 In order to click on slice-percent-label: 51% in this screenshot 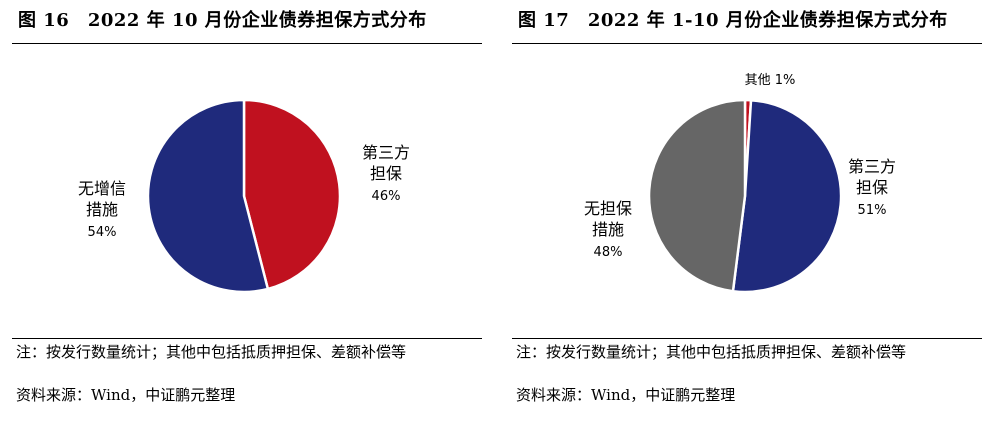, I will do `click(872, 210)`.